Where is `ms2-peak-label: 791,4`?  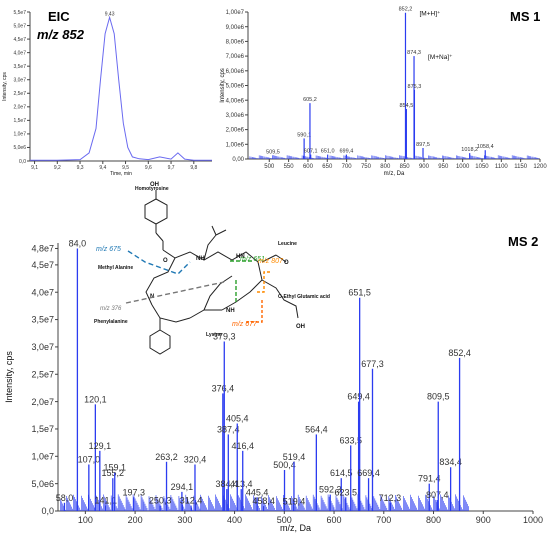
ms2-peak-label: 791,4 is located at coordinates (429, 479).